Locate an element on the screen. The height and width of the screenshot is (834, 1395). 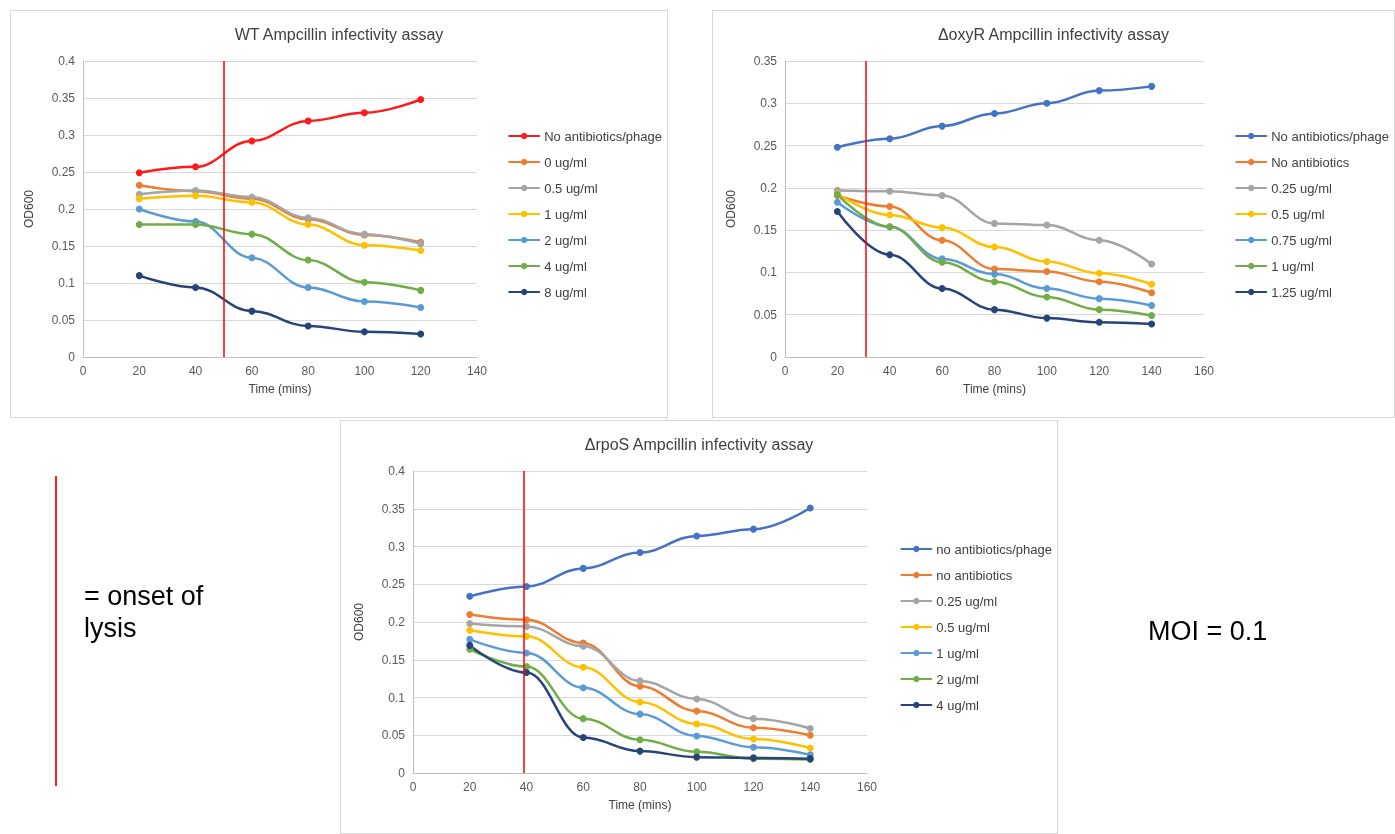
legend-label: 0.75 ug/ml is located at coordinates (1302, 240).